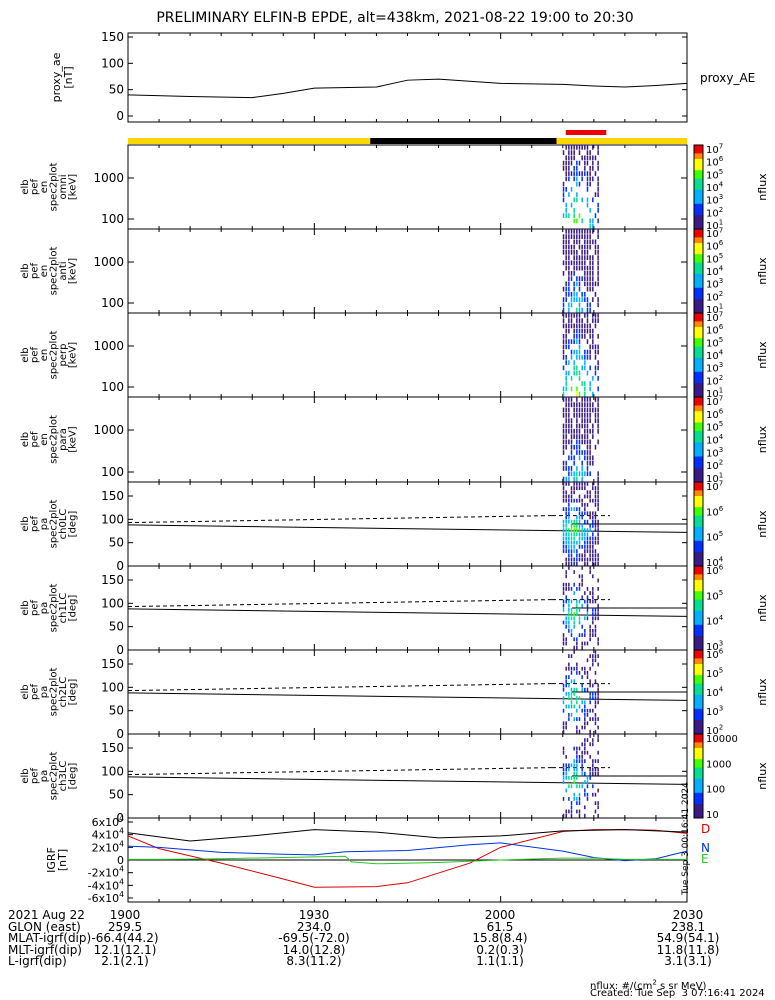 The image size is (775, 1000). I want to click on colorbar-tick-label: 10¹, so click(714, 479).